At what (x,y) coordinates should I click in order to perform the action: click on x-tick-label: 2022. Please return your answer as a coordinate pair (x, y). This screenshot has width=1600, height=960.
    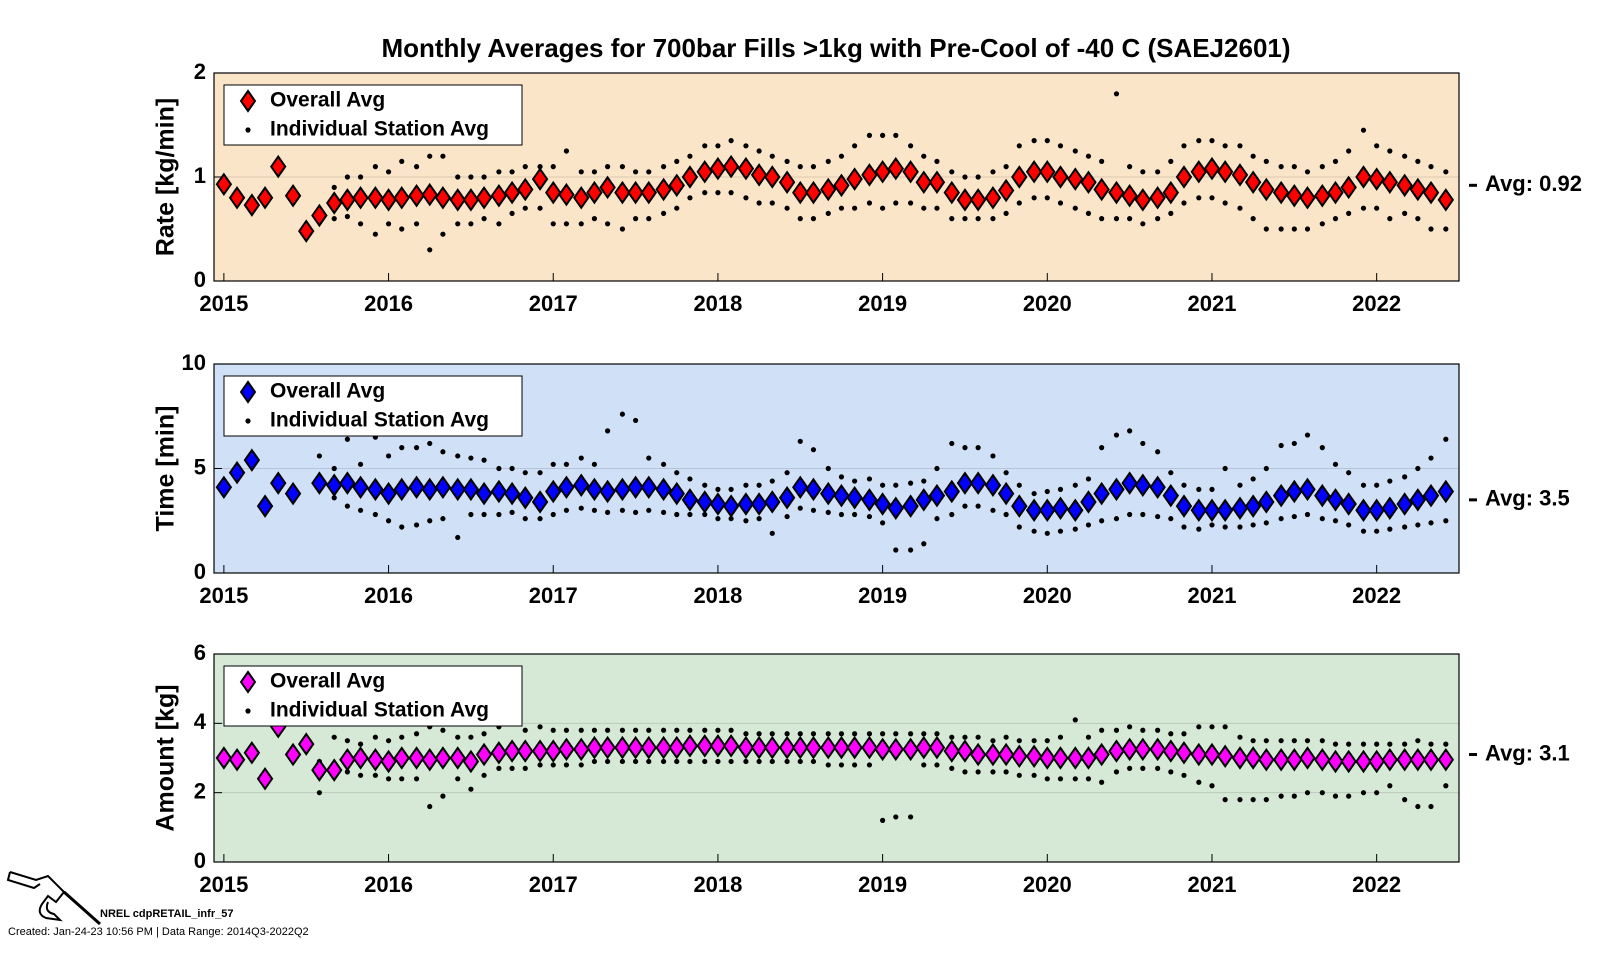
    Looking at the image, I should click on (1376, 884).